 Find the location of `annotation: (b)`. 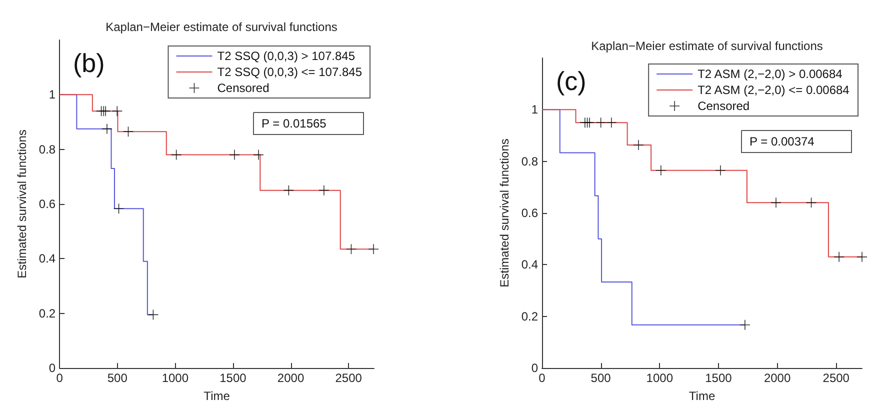

annotation: (b) is located at coordinates (89, 63).